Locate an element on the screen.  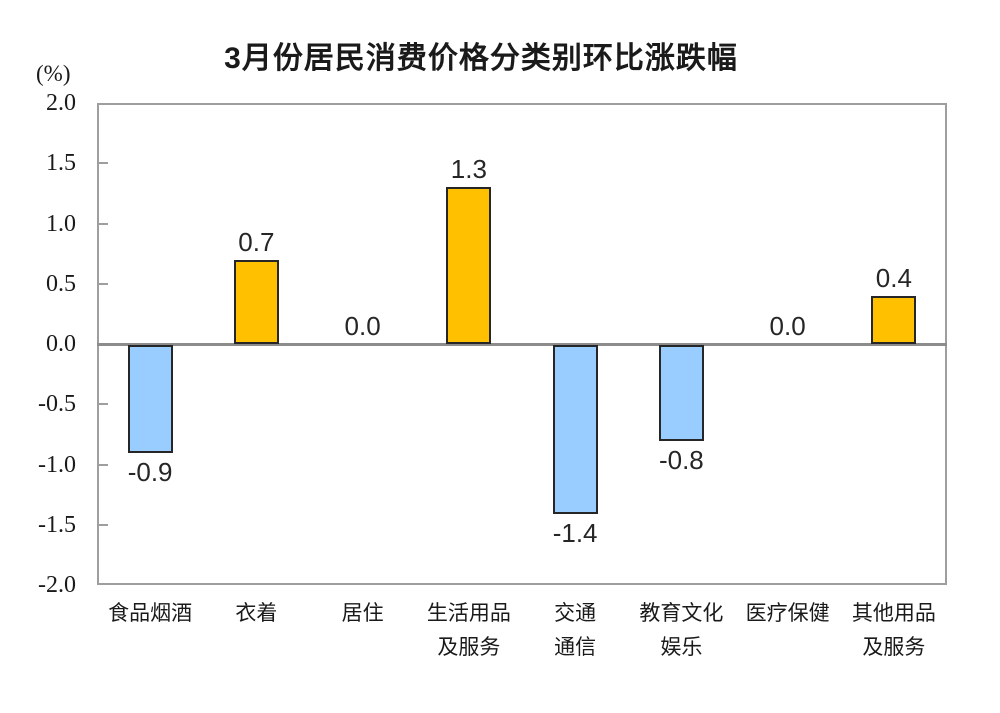
y-tick-label: -0.5 is located at coordinates (57, 404).